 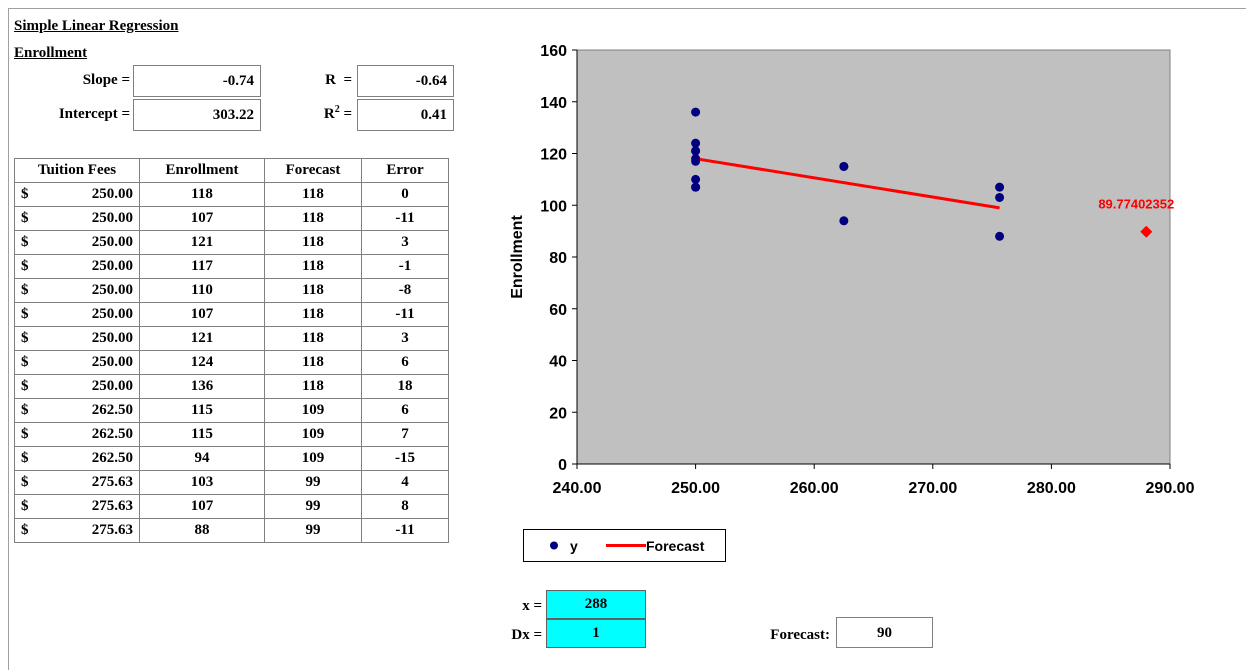 I want to click on y-tick-label: 40, so click(x=558, y=362).